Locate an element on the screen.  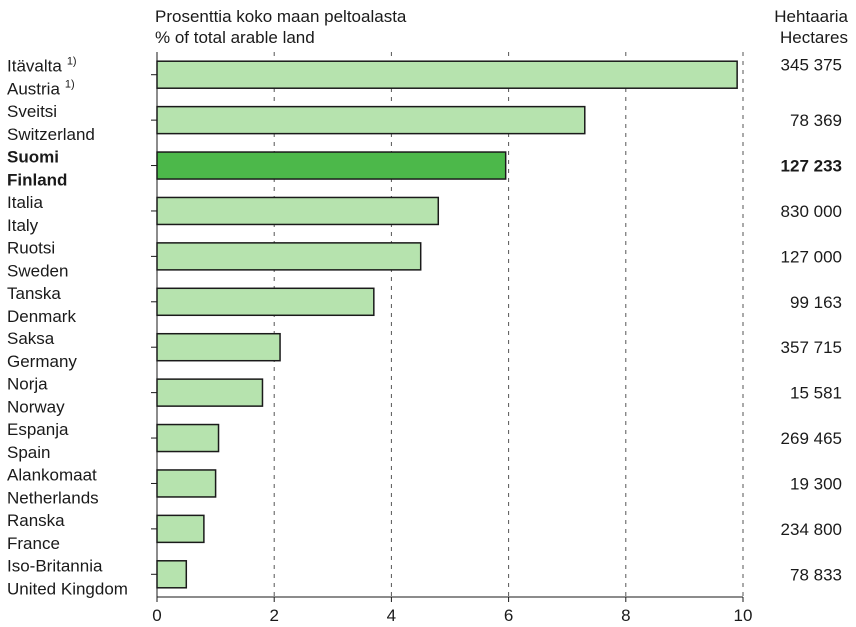
category-label-fi: Sveitsi is located at coordinates (32, 111).